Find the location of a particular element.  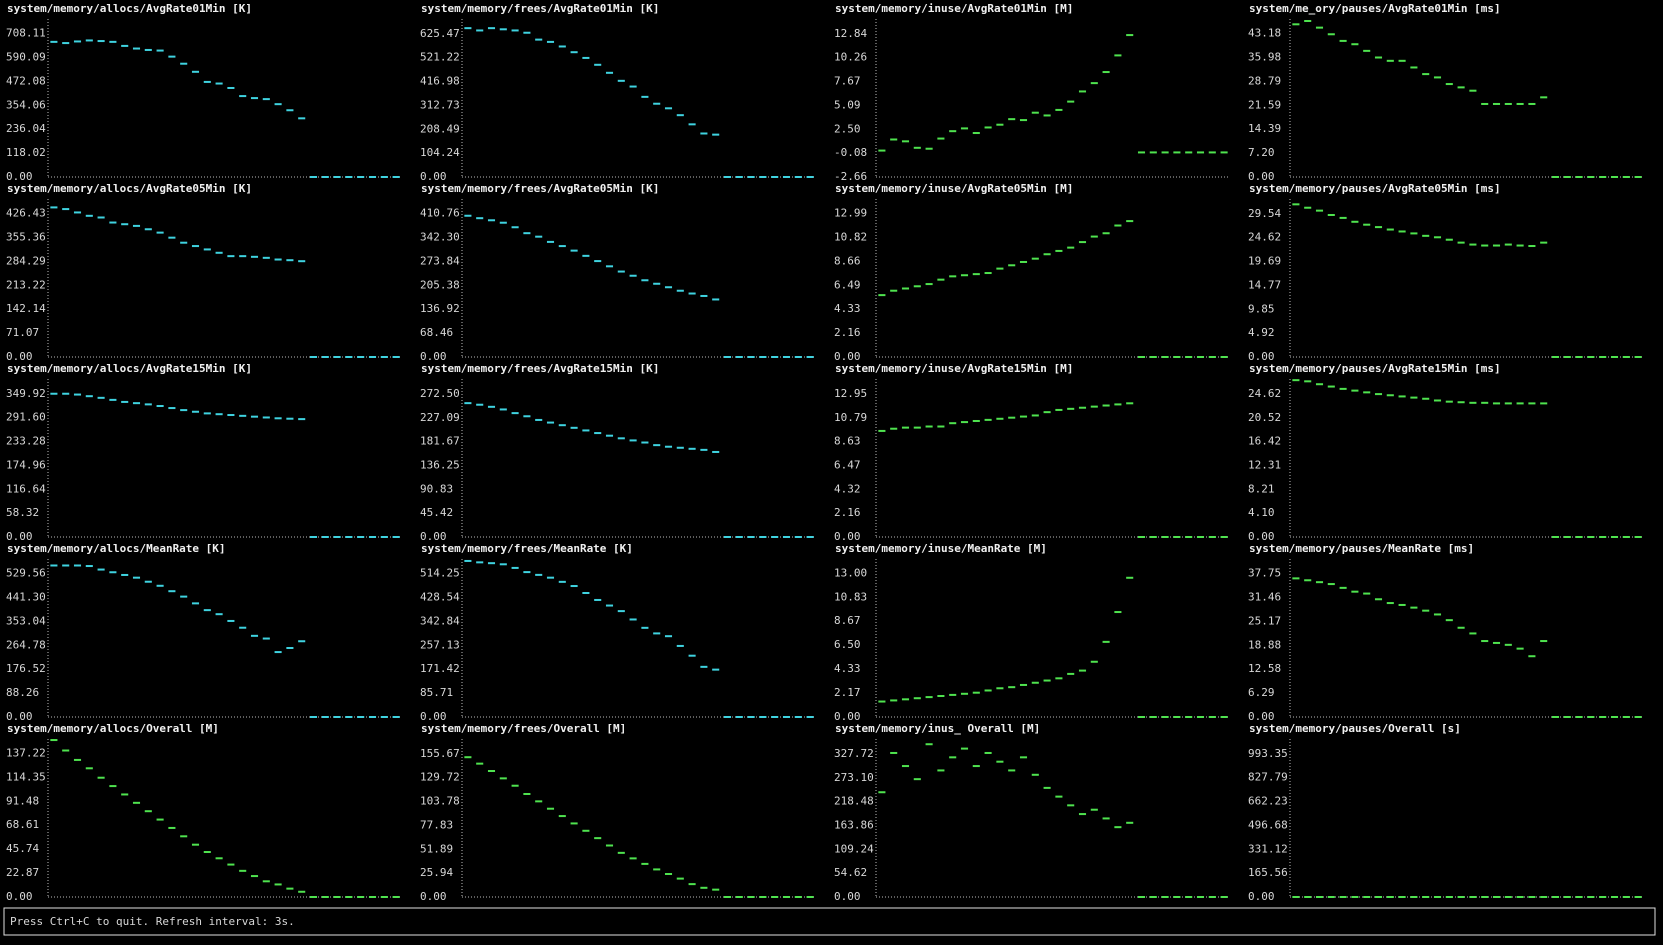

y-tick-label: 521.22 is located at coordinates (440, 57).